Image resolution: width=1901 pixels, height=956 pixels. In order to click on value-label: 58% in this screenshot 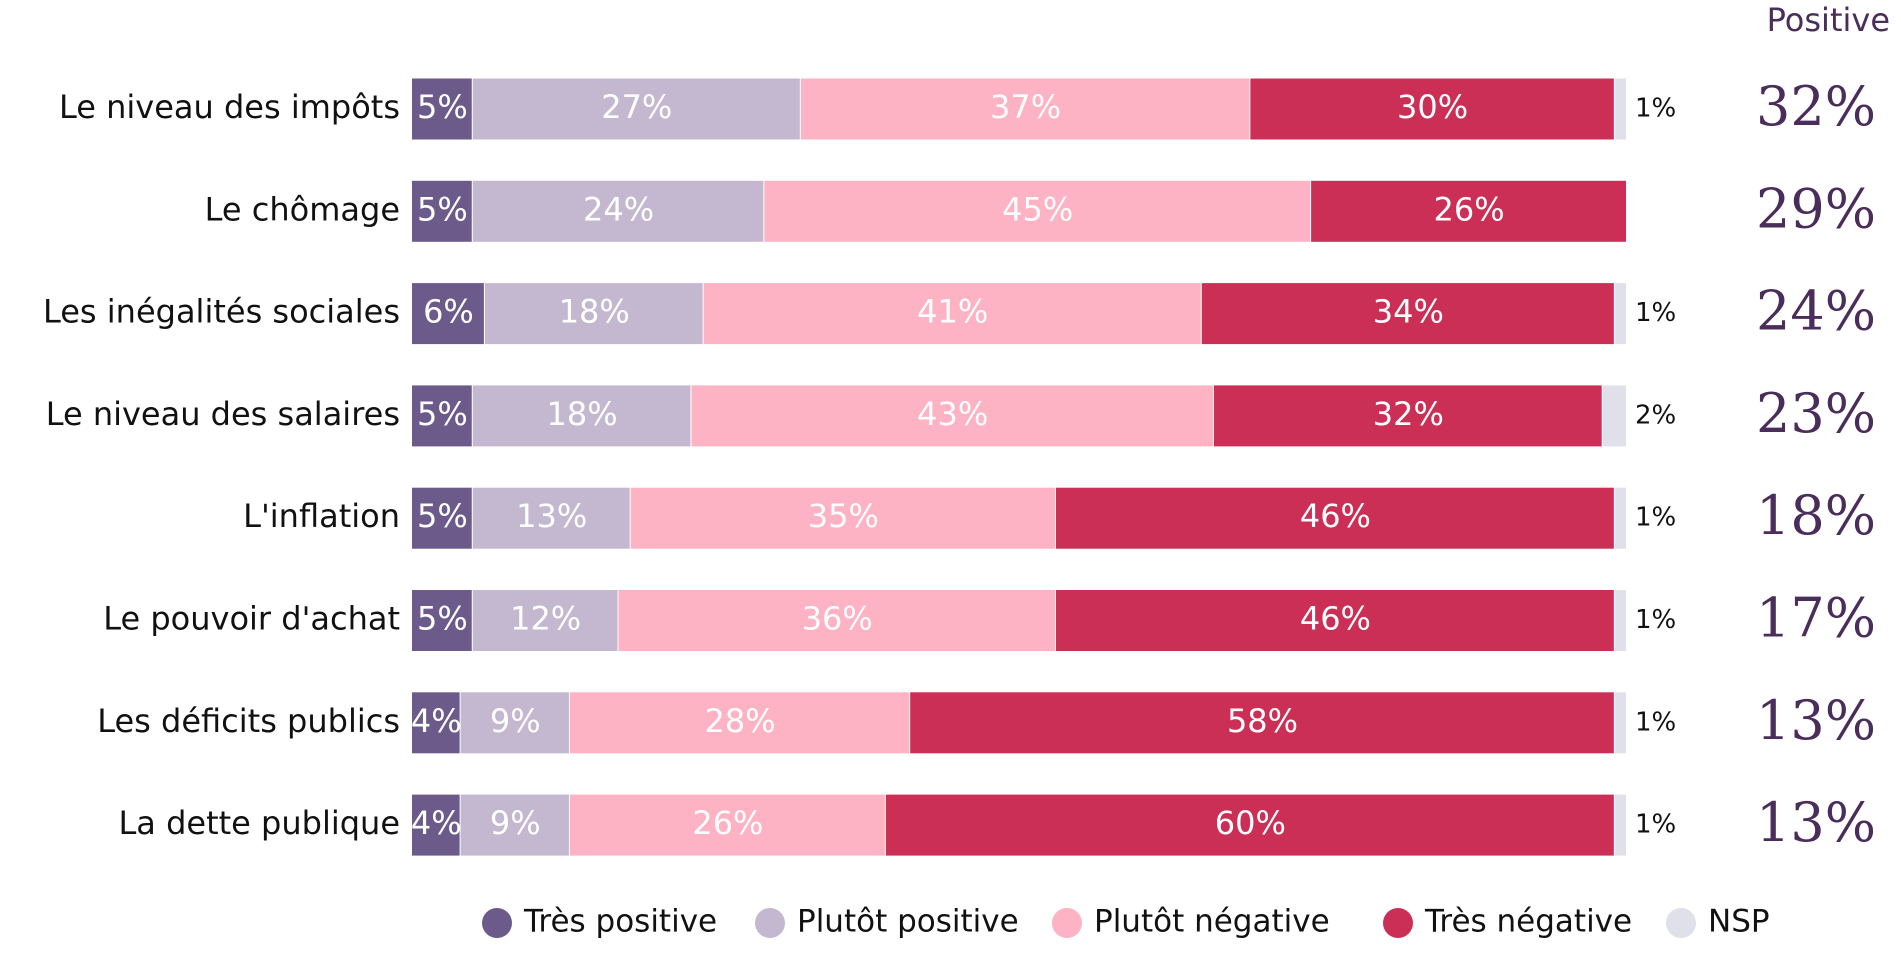, I will do `click(1262, 721)`.